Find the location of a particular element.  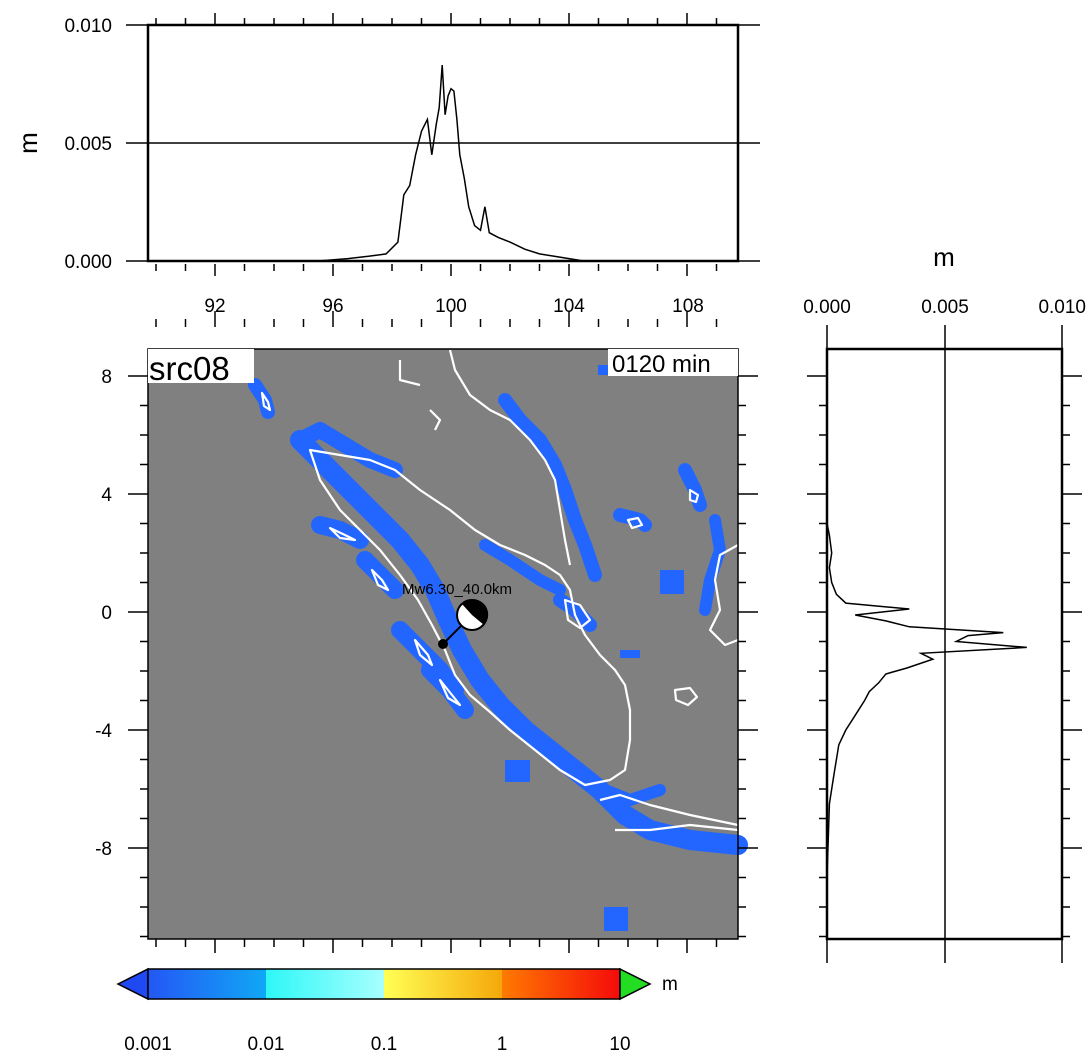

top-ytick-label-0.010: 0.010 is located at coordinates (88, 26).